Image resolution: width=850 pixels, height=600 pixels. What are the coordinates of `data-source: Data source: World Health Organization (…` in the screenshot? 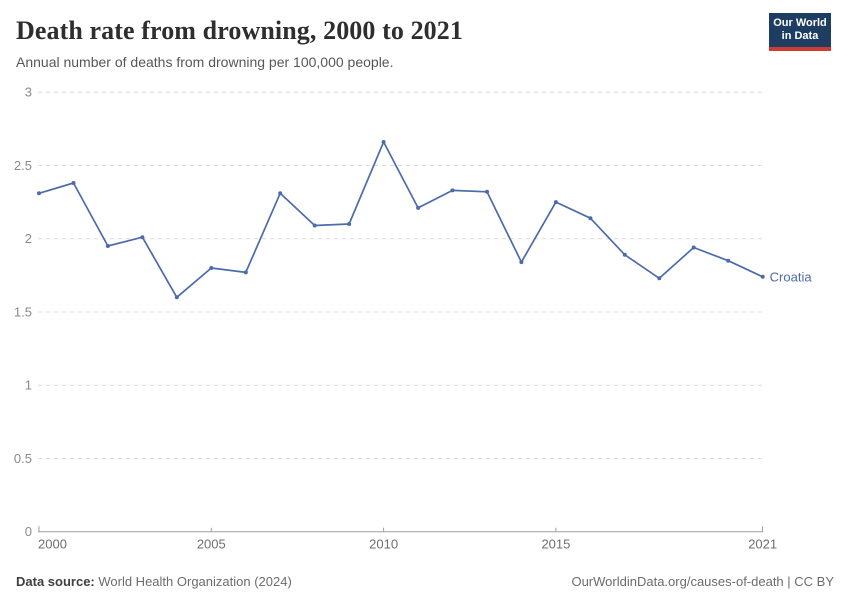 It's located at (154, 581).